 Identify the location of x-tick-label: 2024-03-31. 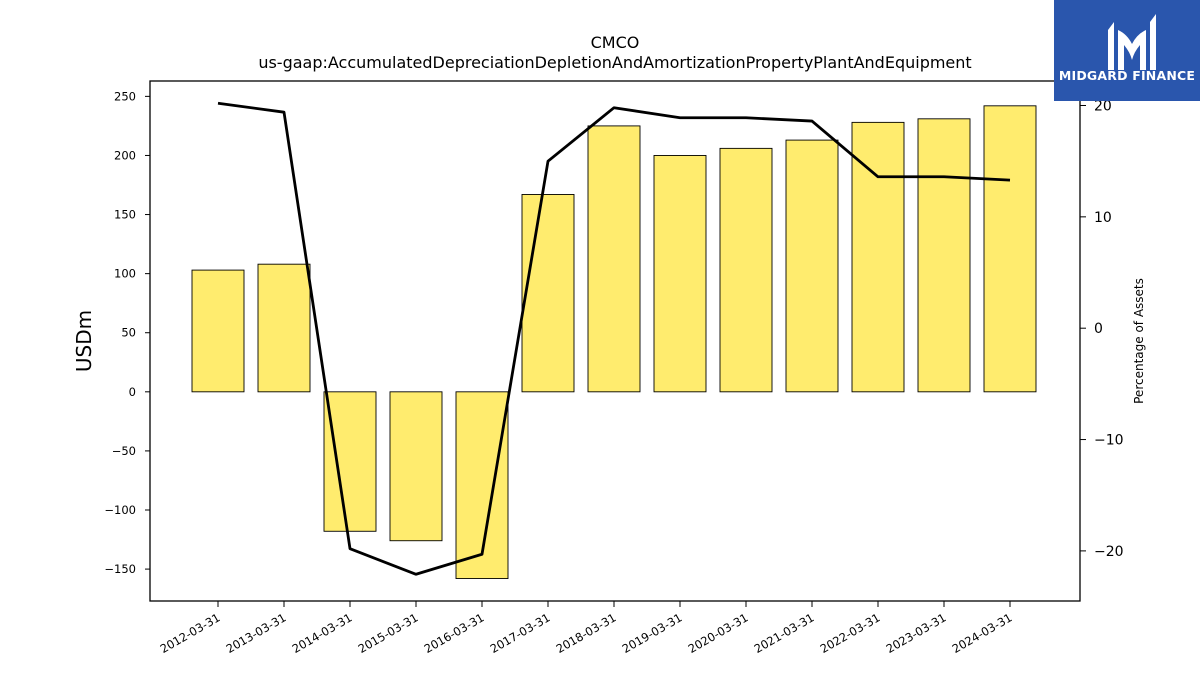
(982, 633).